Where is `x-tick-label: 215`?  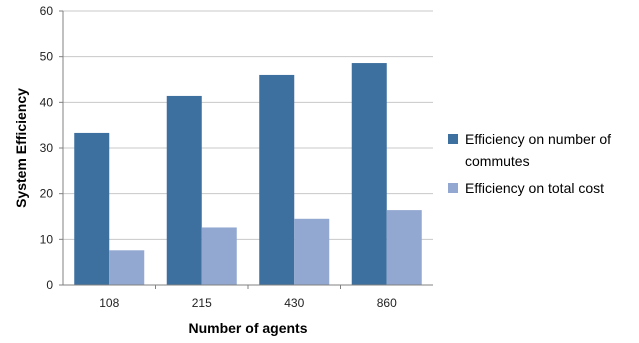
x-tick-label: 215 is located at coordinates (202, 303).